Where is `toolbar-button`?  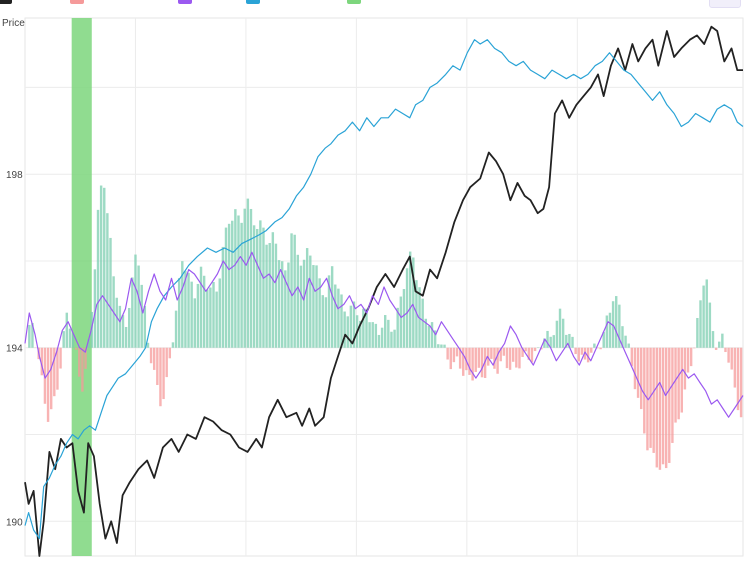 toolbar-button is located at coordinates (725, 4).